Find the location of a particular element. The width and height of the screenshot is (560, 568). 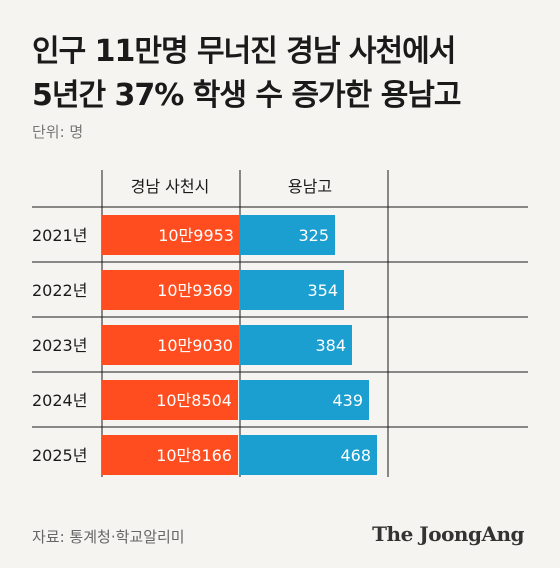

chart-title-line-2: 5년간 37% 학생 수 증가한 용남고 is located at coordinates (247, 95).